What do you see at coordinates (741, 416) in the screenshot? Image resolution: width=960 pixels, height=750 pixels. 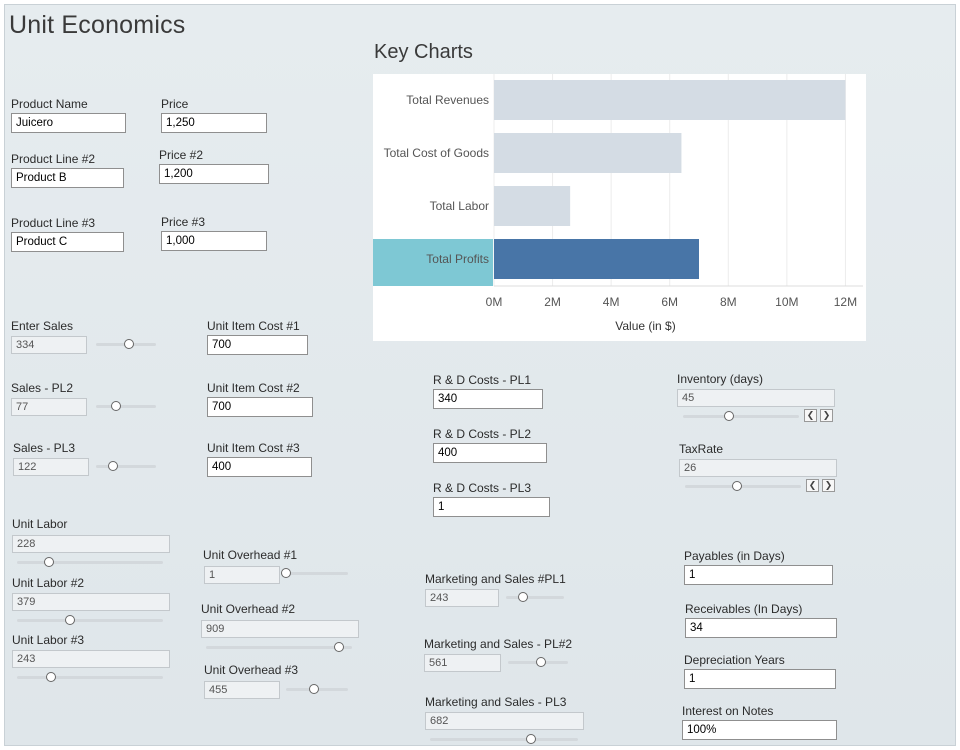 I see `inventory-slider` at bounding box center [741, 416].